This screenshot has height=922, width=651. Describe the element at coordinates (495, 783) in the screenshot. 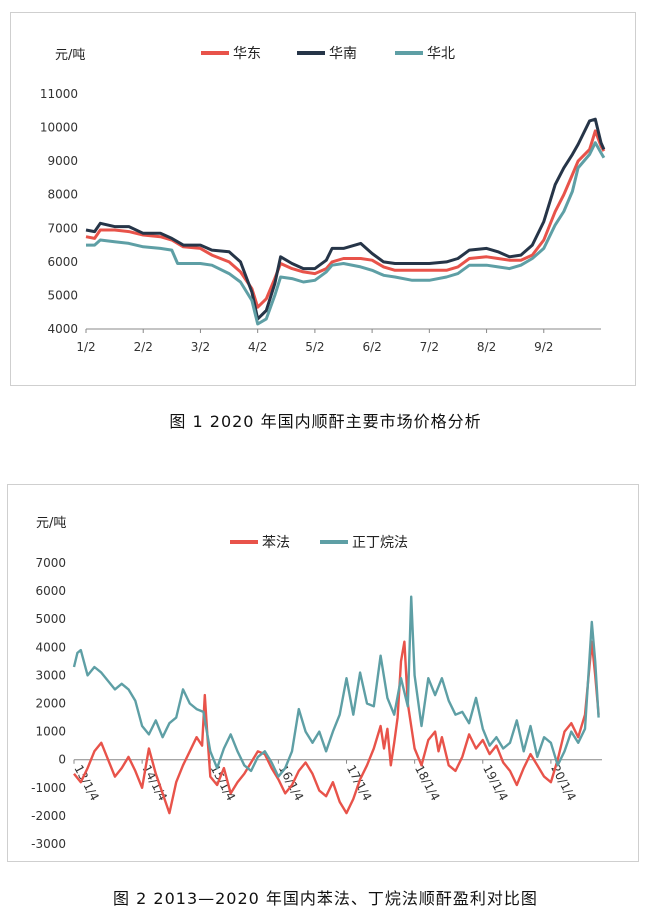

I see `x-tick-label: 19/1/4` at that location.